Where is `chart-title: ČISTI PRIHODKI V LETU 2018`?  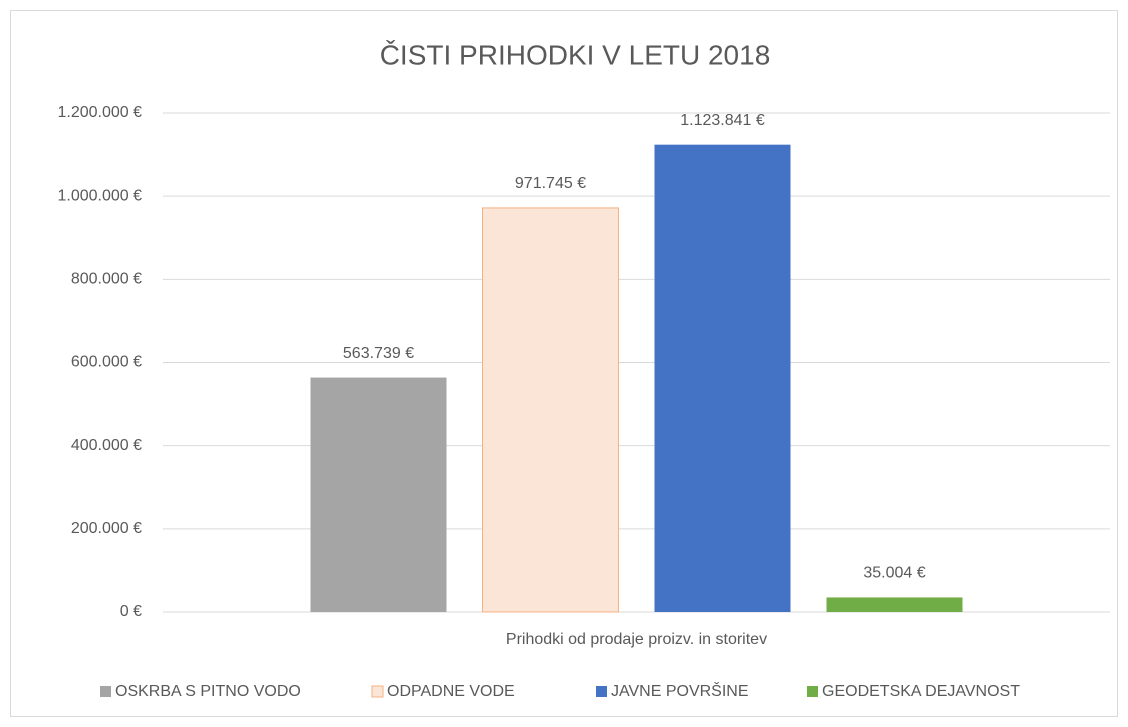
chart-title: ČISTI PRIHODKI V LETU 2018 is located at coordinates (575, 54).